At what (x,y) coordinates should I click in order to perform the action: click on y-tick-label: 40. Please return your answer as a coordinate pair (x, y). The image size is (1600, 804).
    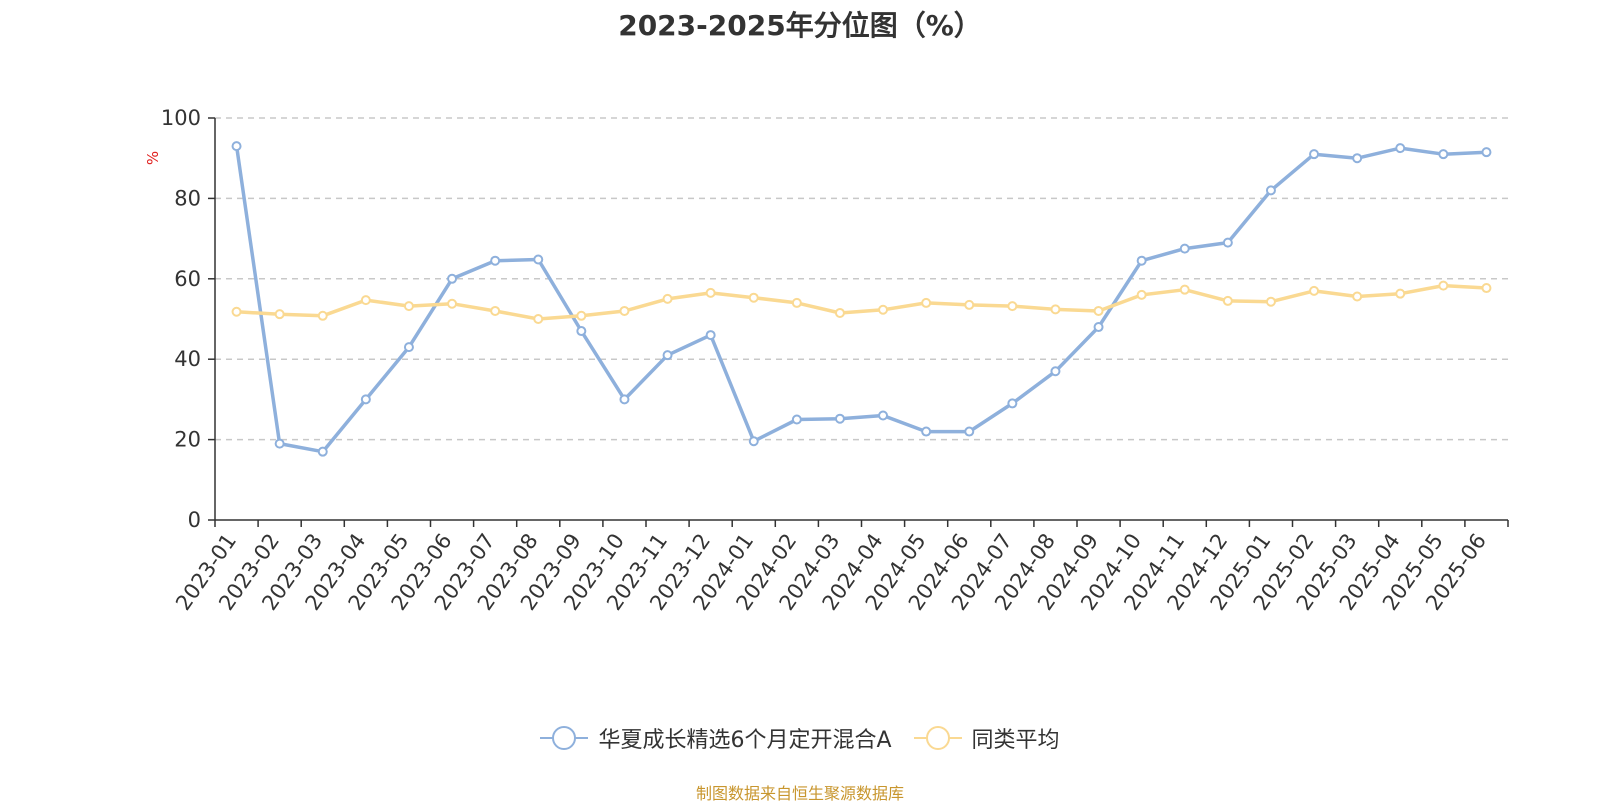
    Looking at the image, I should click on (187, 359).